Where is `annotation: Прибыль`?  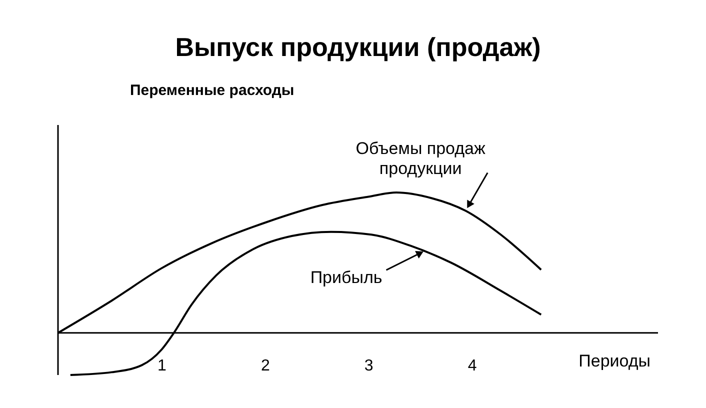
annotation: Прибыль is located at coordinates (346, 278).